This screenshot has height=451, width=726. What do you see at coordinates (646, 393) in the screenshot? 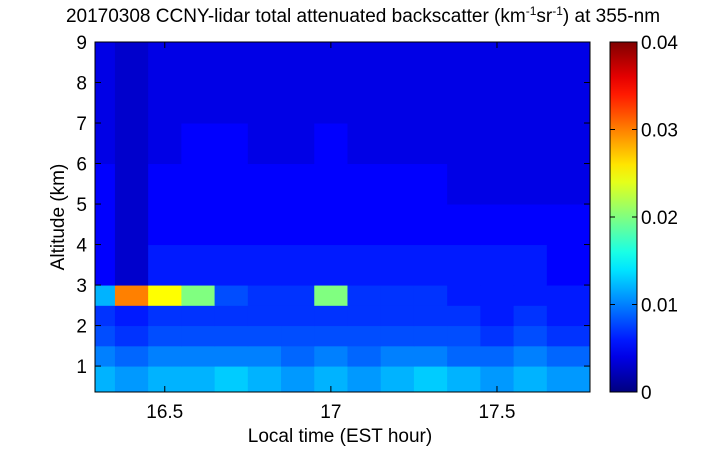
I see `colorbar-tick-label: 0` at bounding box center [646, 393].